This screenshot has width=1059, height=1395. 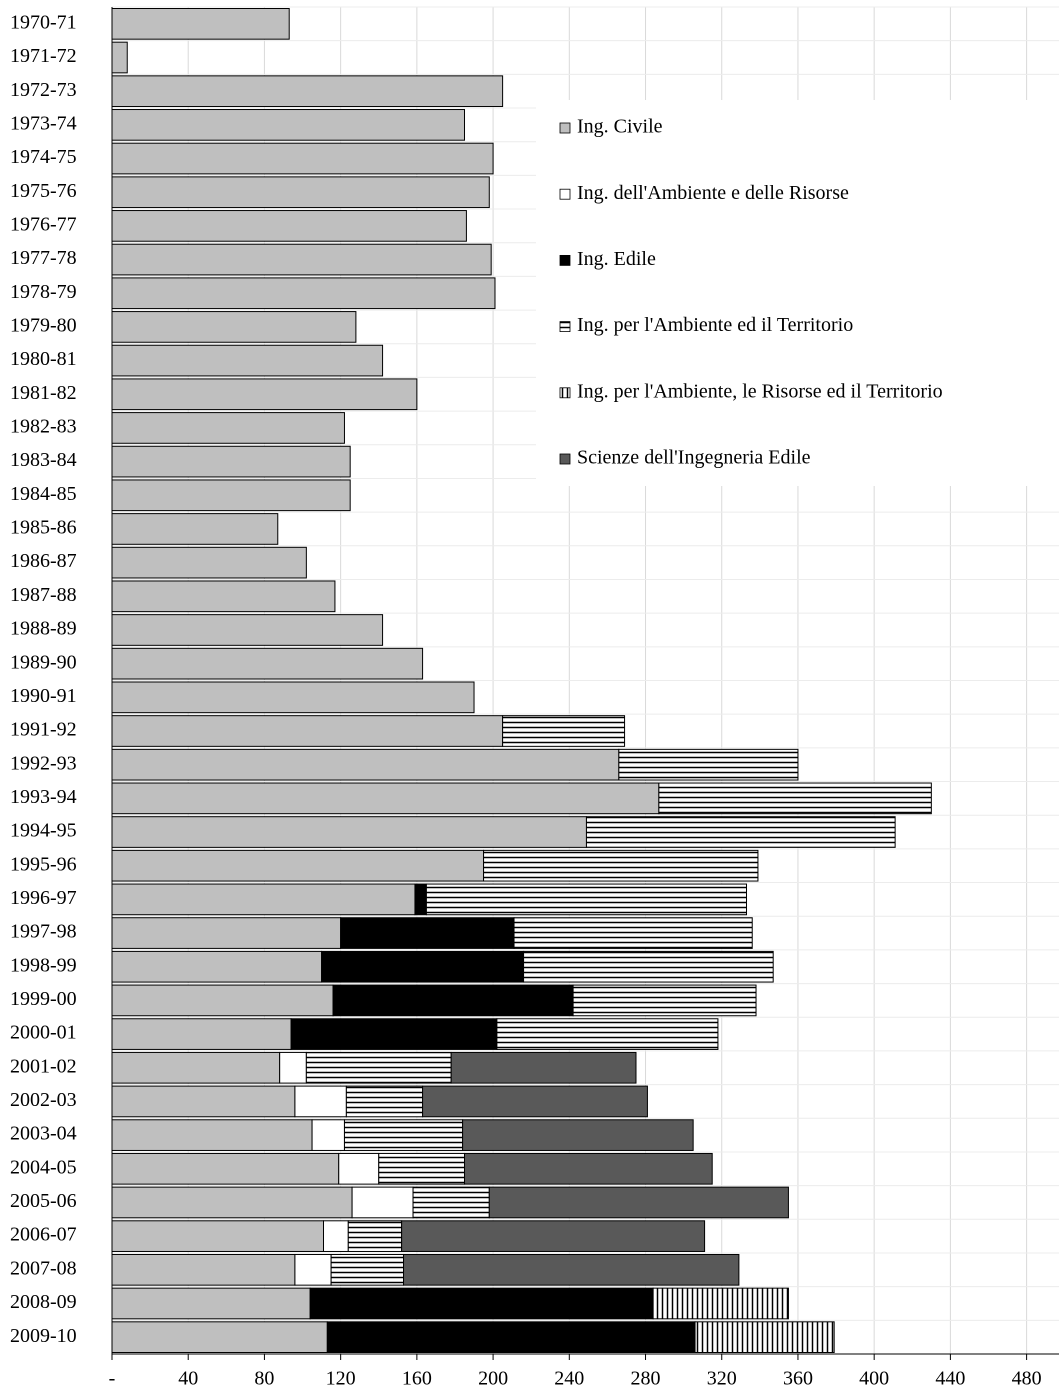 I want to click on y-tick-label: 1992-93, so click(x=43, y=763).